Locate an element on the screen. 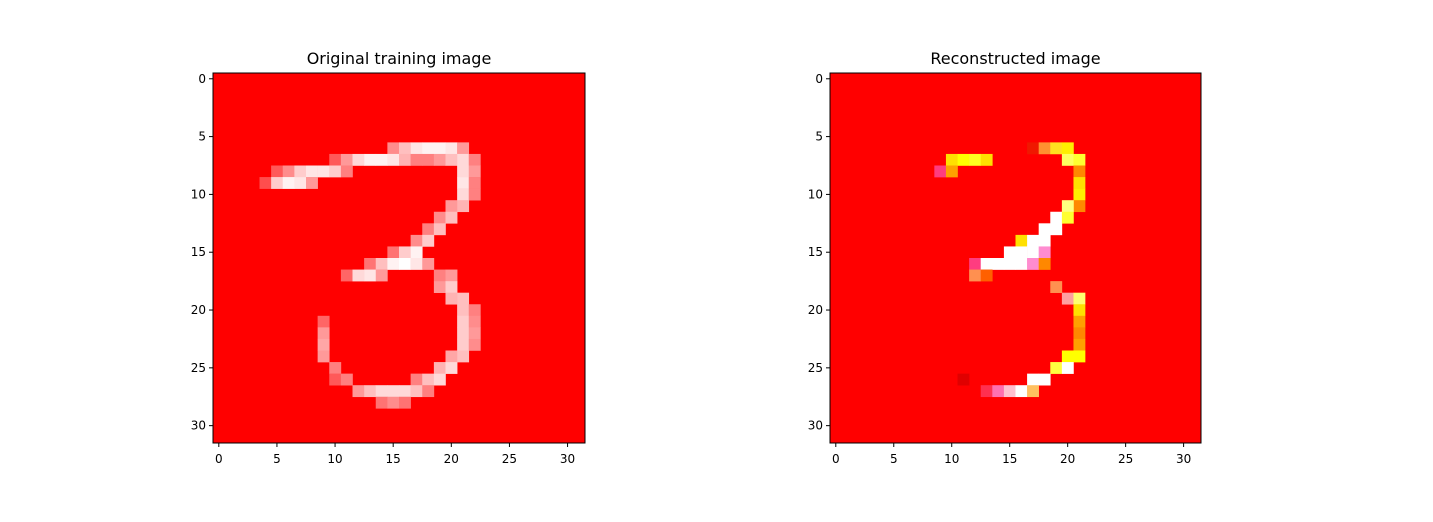 This screenshot has height=522, width=1433. y-tick-label: 15 is located at coordinates (198, 252).